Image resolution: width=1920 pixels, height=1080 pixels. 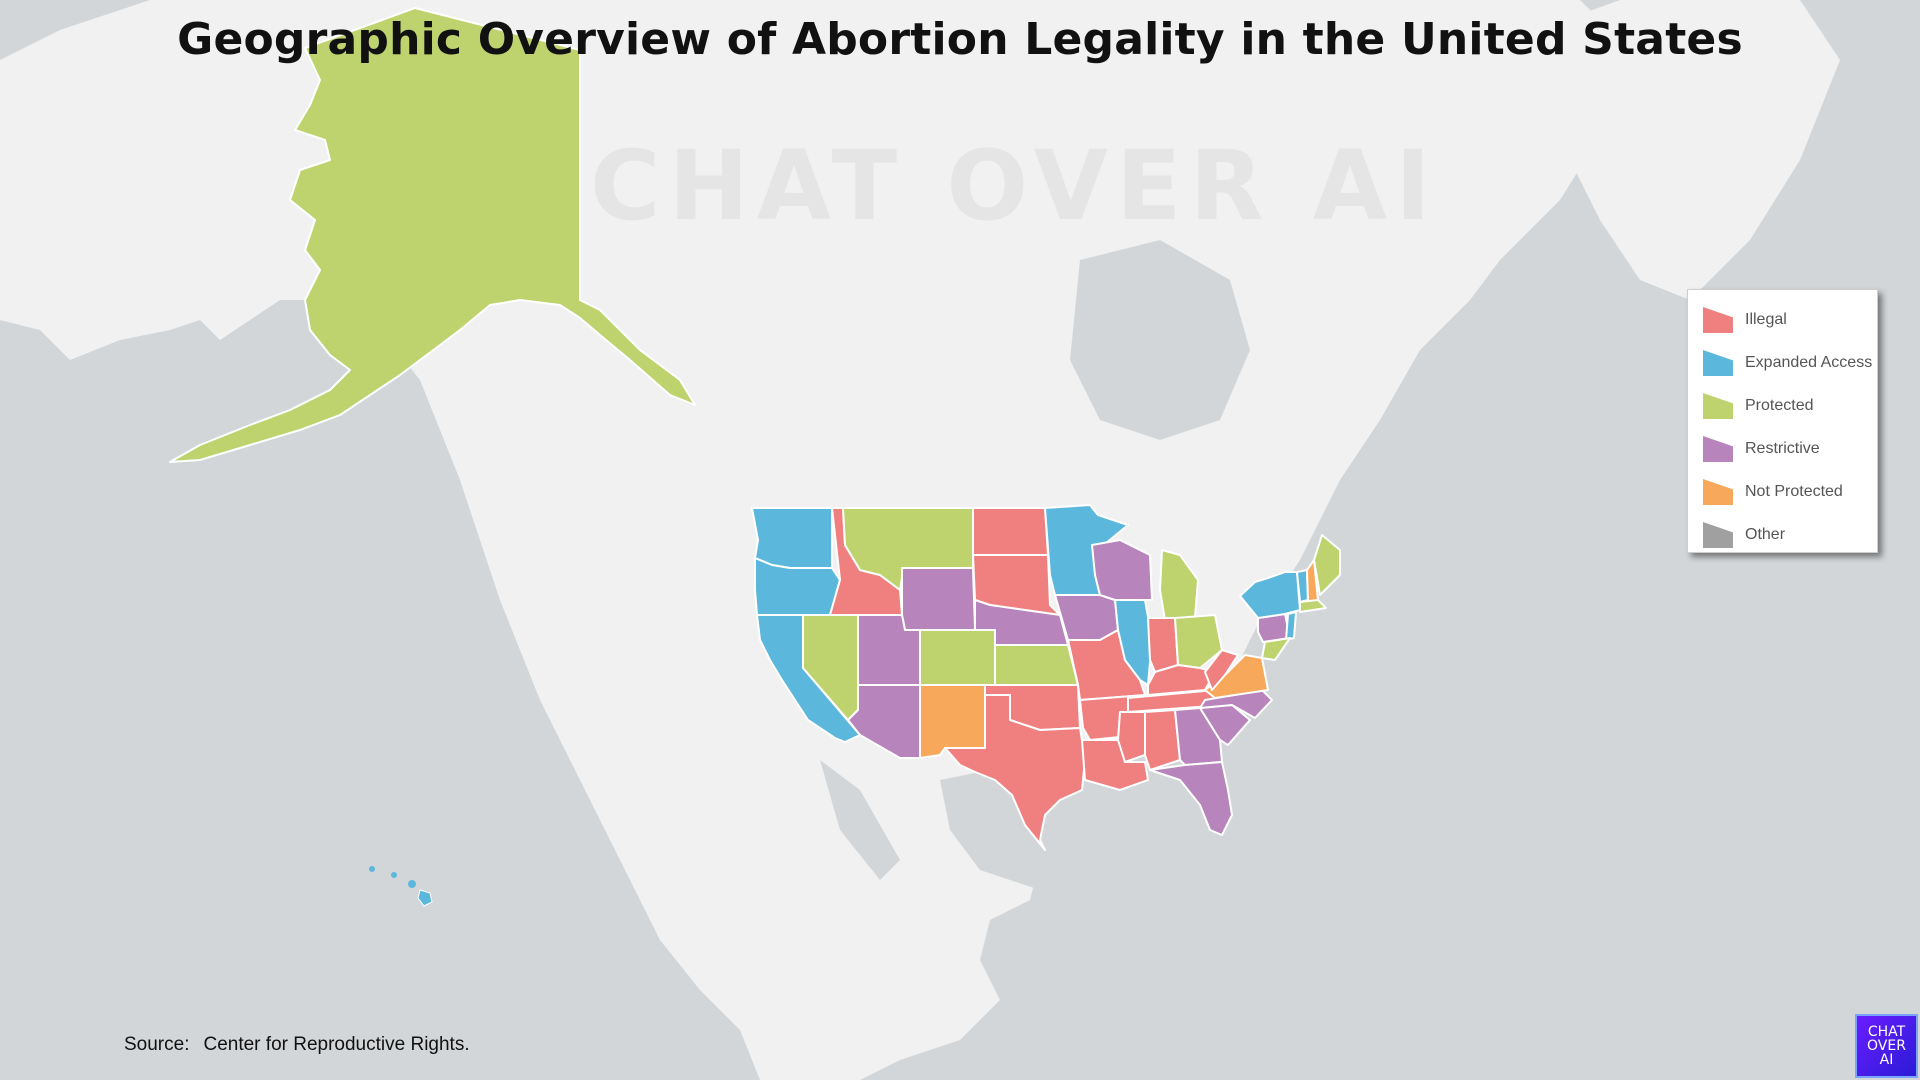 I want to click on state-indiana, so click(x=1163, y=645).